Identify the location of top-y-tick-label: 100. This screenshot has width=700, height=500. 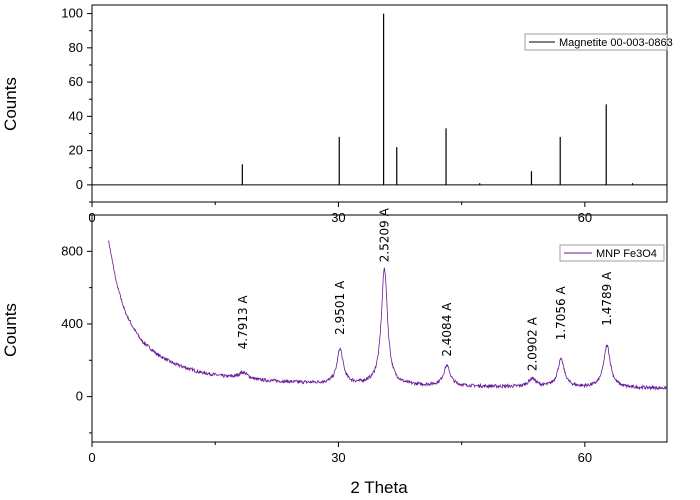
(72, 13).